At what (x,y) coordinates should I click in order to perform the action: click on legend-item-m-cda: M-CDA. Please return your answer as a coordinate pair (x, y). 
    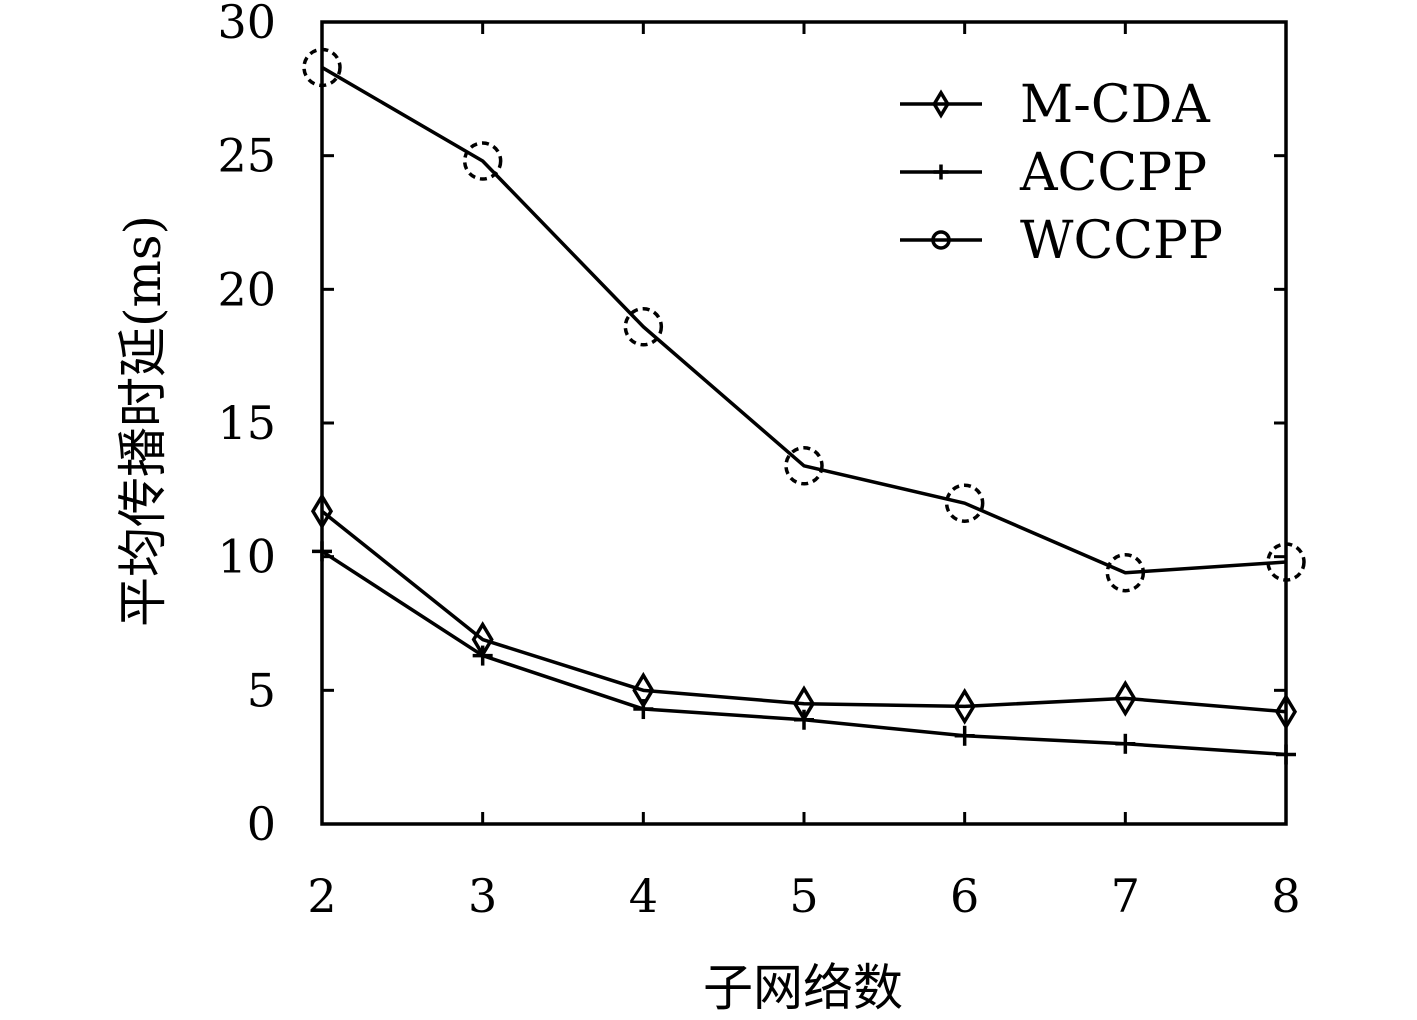
    Looking at the image, I should click on (1055, 105).